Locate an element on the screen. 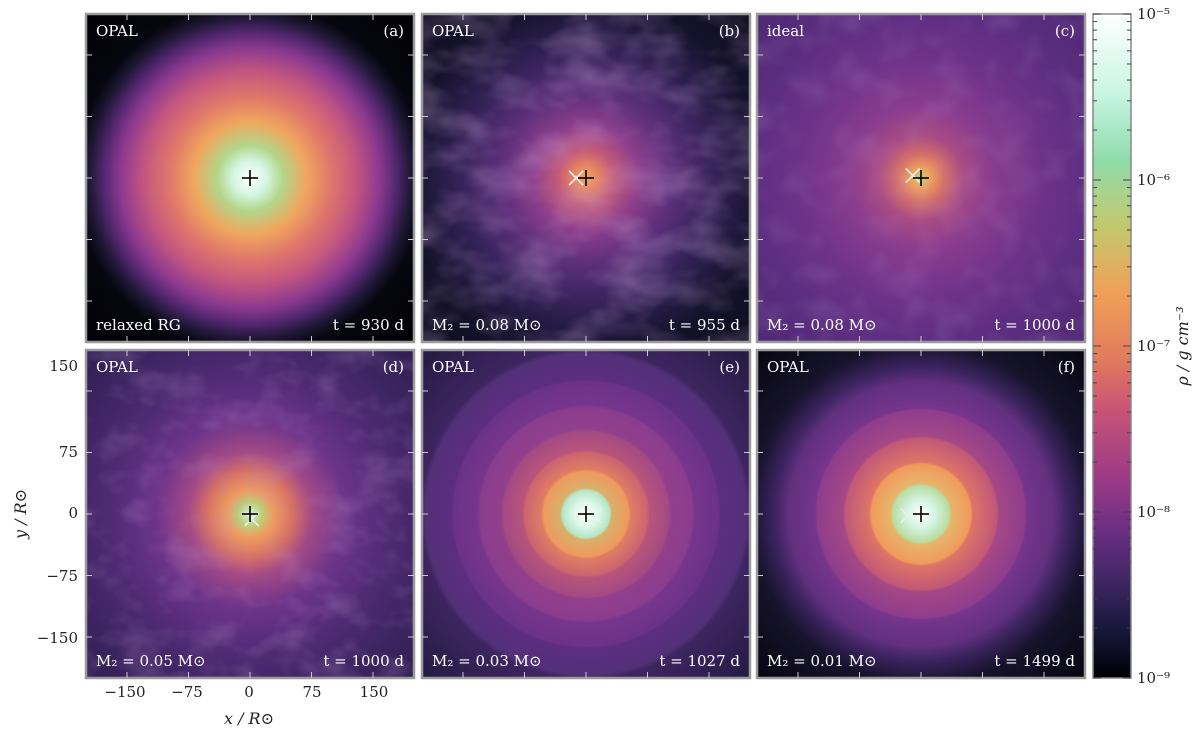  colorbar-tick-label: 10⁻⁷ is located at coordinates (1153, 346).